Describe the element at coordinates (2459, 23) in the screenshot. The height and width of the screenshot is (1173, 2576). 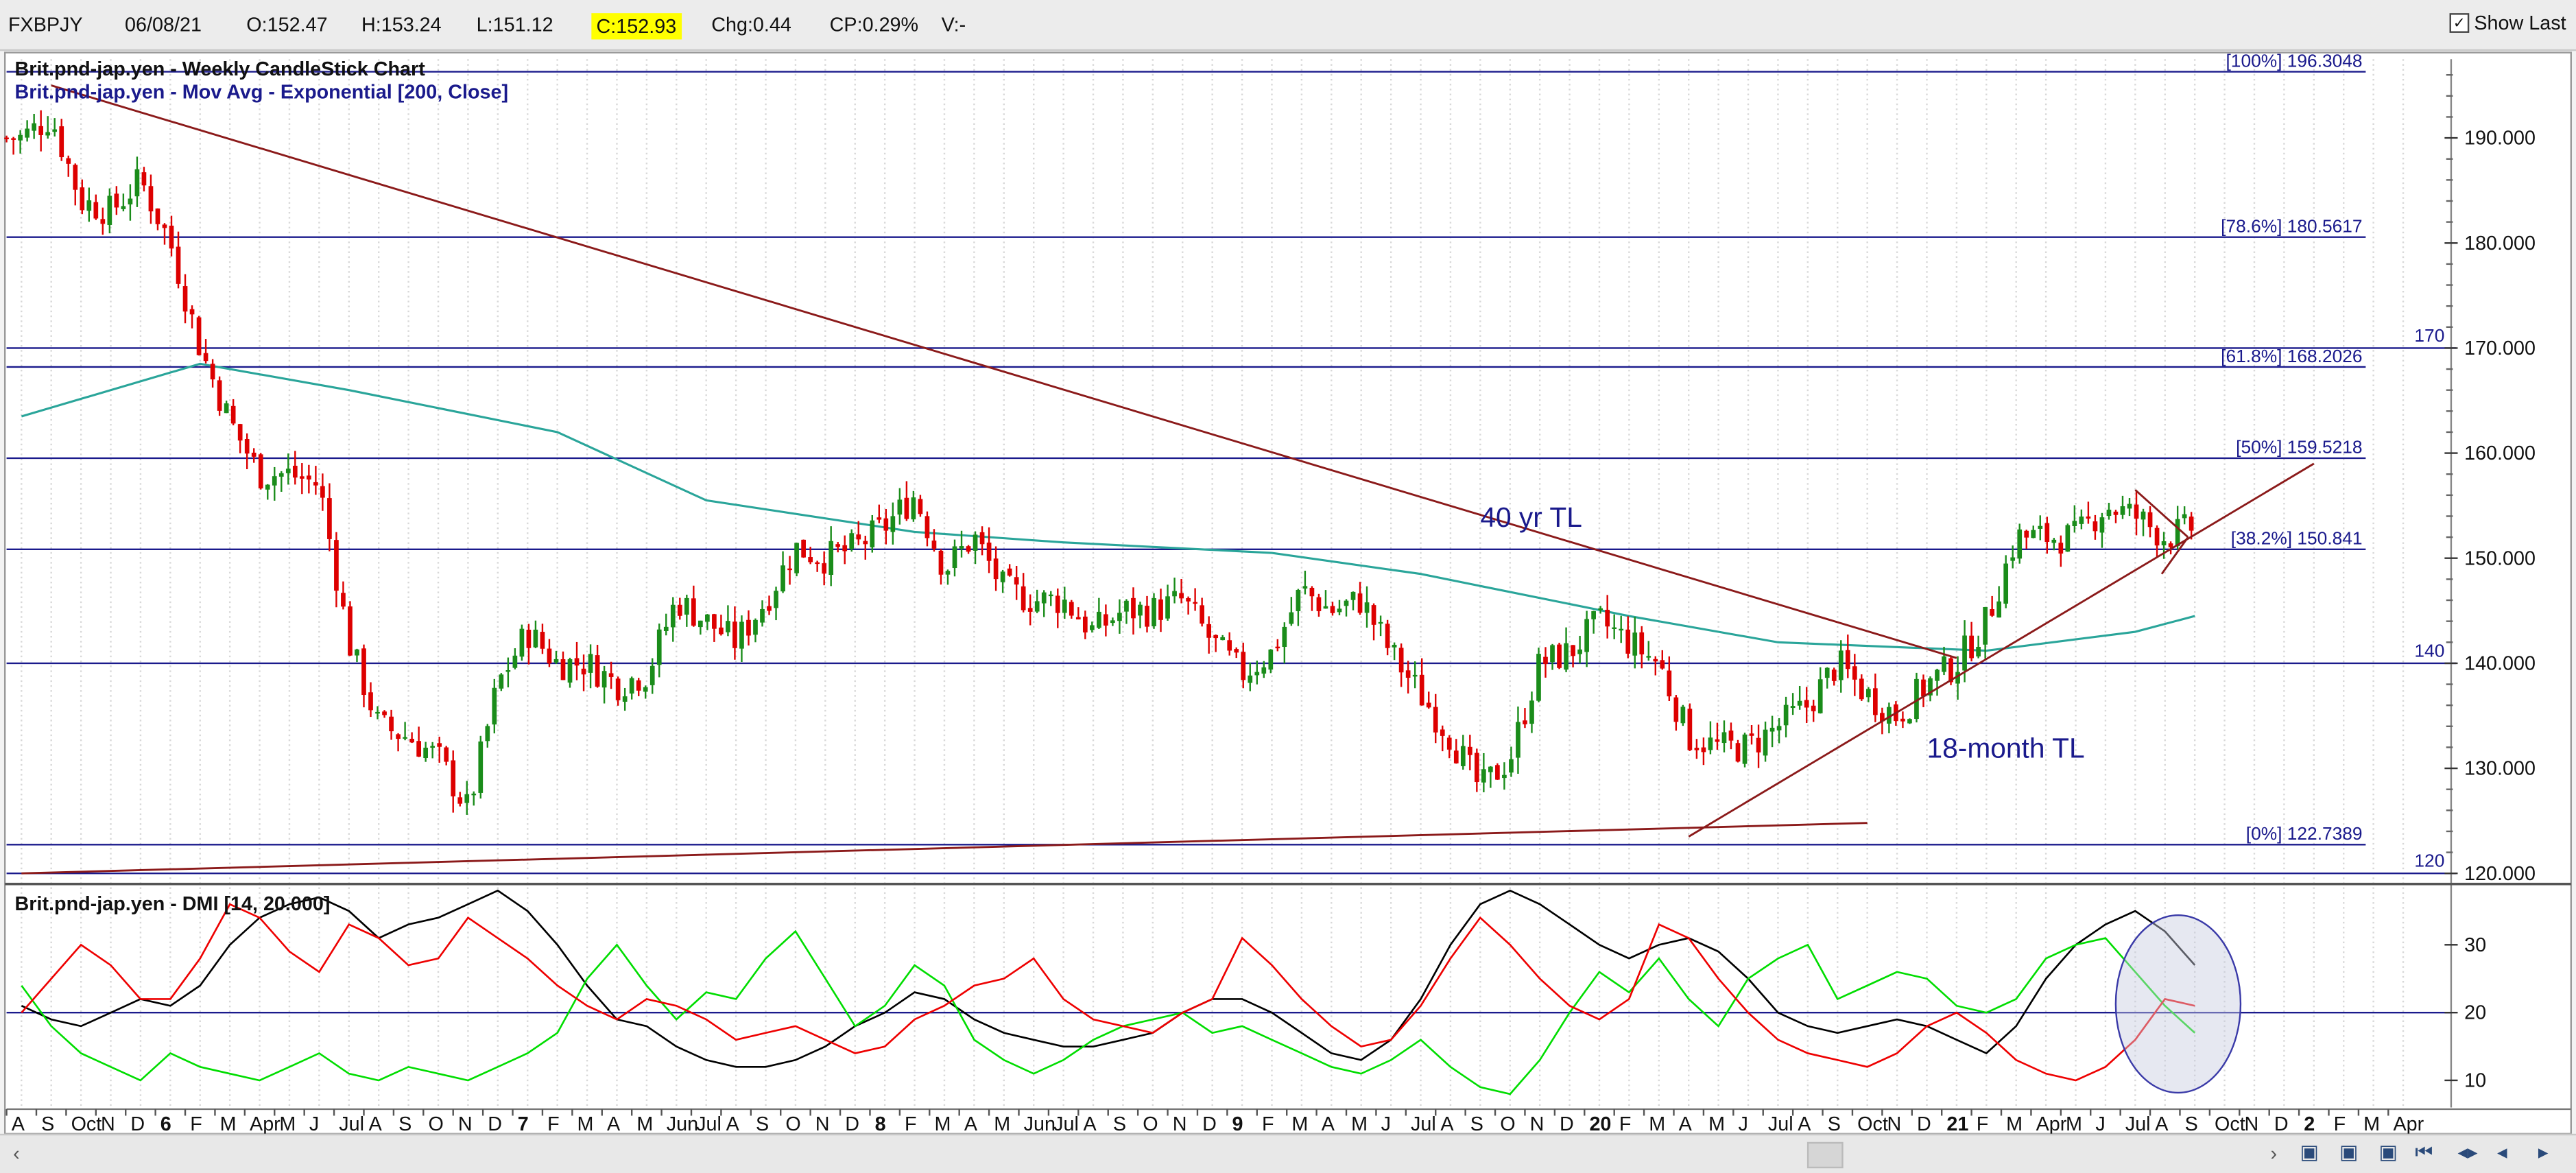
I see `checkbox-icon: ✓` at that location.